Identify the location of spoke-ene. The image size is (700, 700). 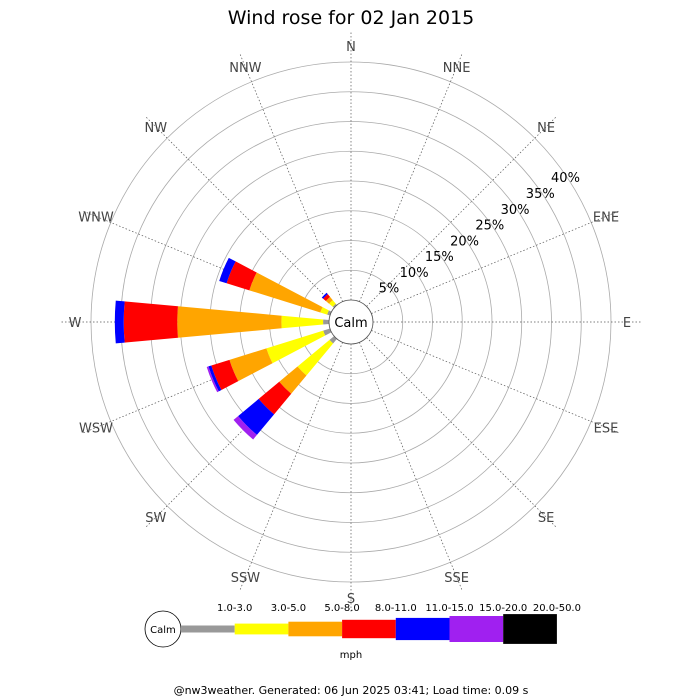
(495, 262).